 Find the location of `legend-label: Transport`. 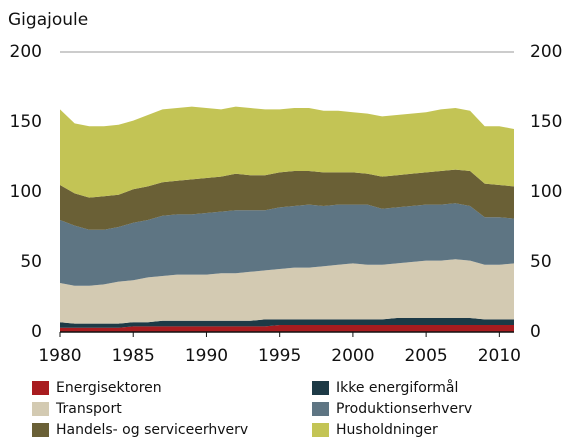

legend-label: Transport is located at coordinates (88, 409).